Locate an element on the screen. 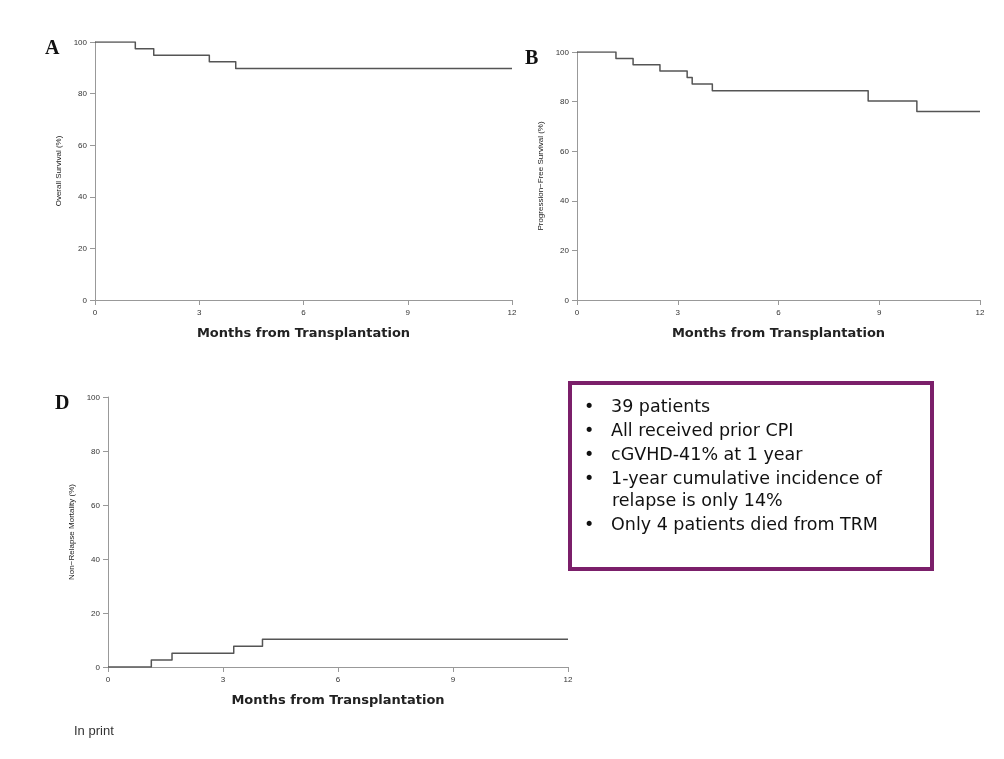 Image resolution: width=1004 pixels, height=759 pixels. y-axis-title: Non−Relapse Mortality (%) is located at coordinates (72, 531).